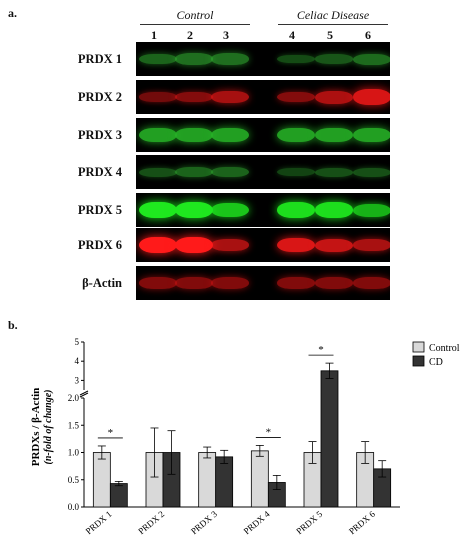 The width and height of the screenshot is (475, 550). I want to click on y-axis-label: PRDXs / β-Actin, so click(36, 427).